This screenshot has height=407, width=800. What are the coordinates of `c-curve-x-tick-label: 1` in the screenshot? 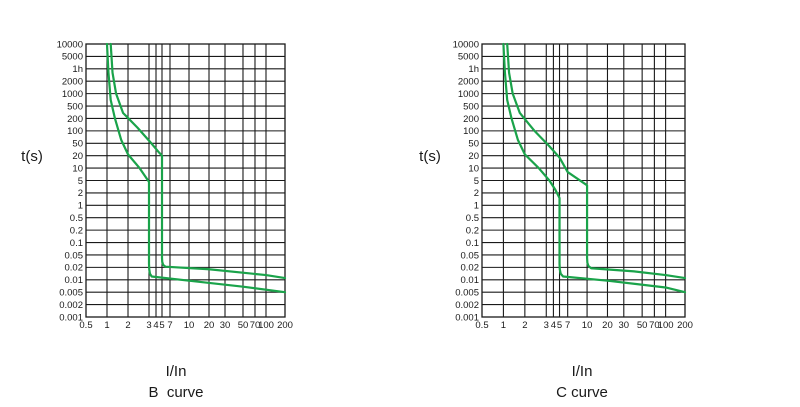 It's located at (503, 325).